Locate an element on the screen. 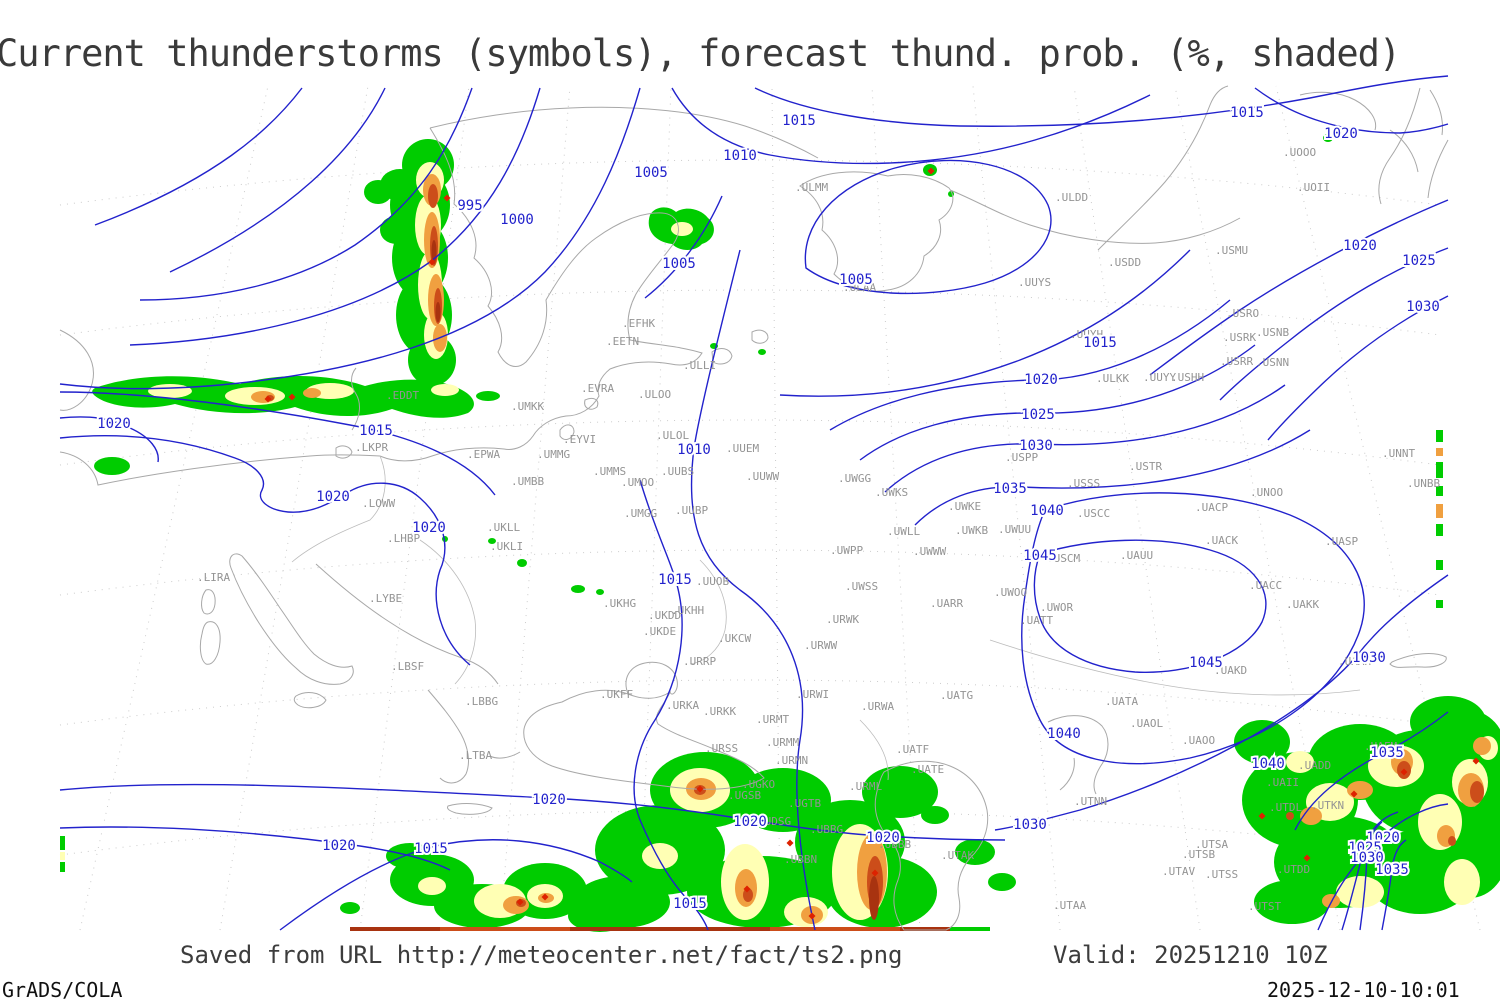 The width and height of the screenshot is (1500, 1000). station-label: .URWK is located at coordinates (842, 619).